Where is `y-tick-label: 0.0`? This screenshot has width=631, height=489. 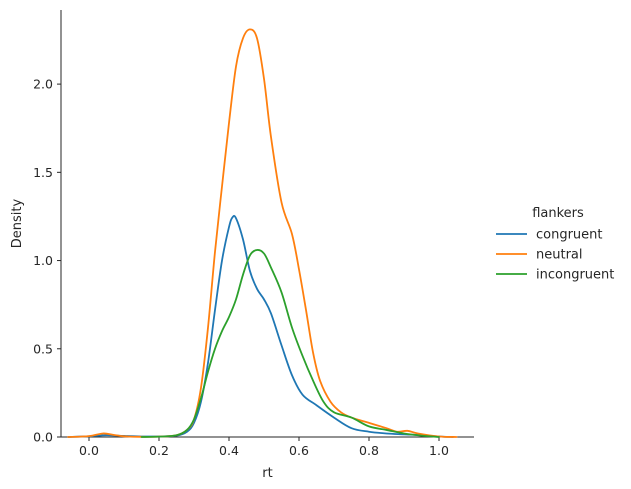 y-tick-label: 0.0 is located at coordinates (43, 437).